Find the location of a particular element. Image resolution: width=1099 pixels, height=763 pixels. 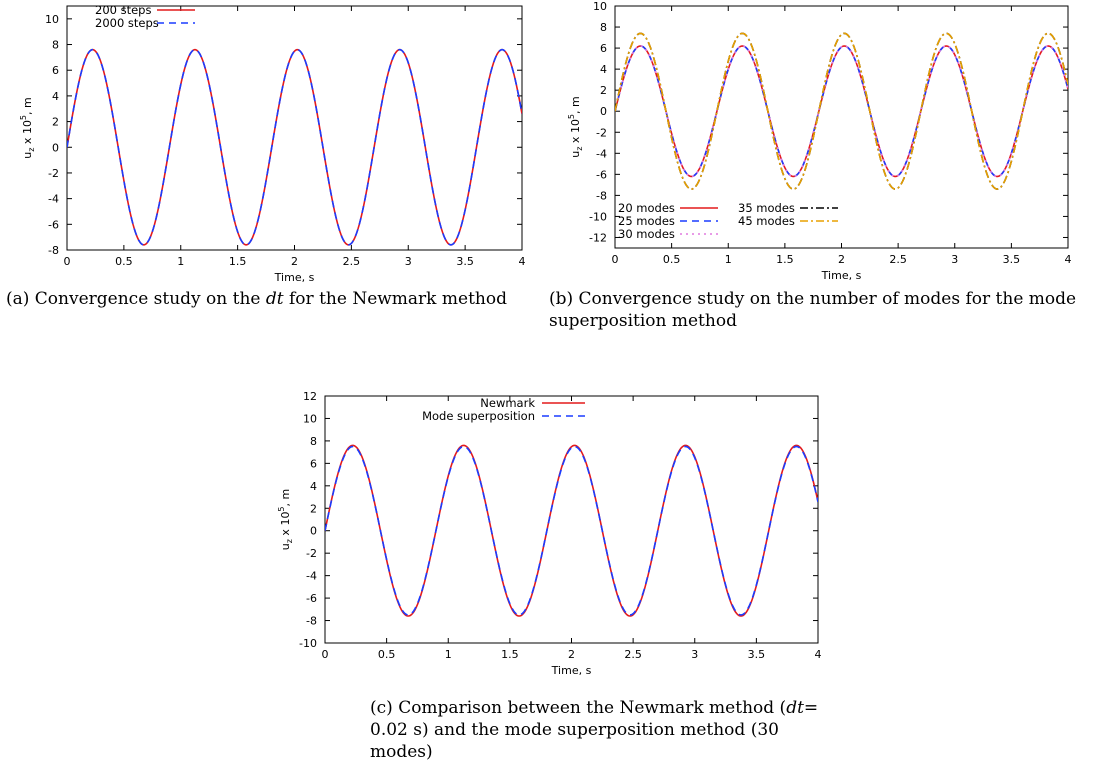

caption-a-math: dt is located at coordinates (274, 299).